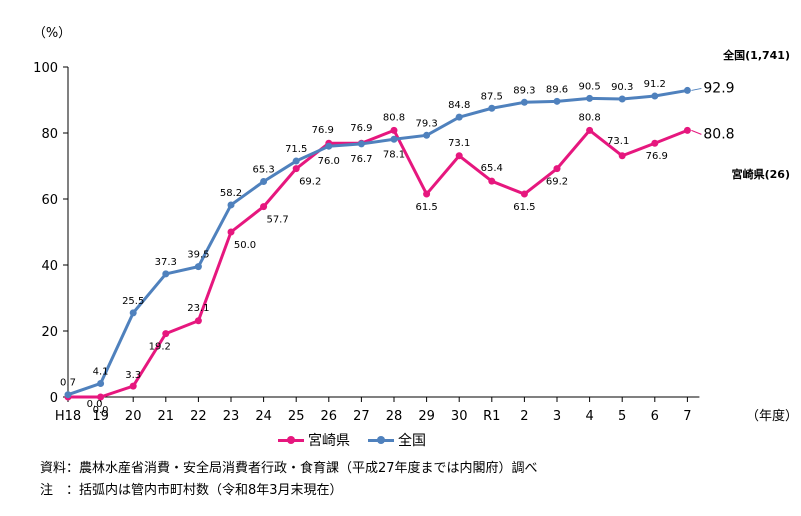 Image resolution: width=801 pixels, height=516 pixels. Describe the element at coordinates (426, 416) in the screenshot. I see `x-tick-label: 29` at that location.